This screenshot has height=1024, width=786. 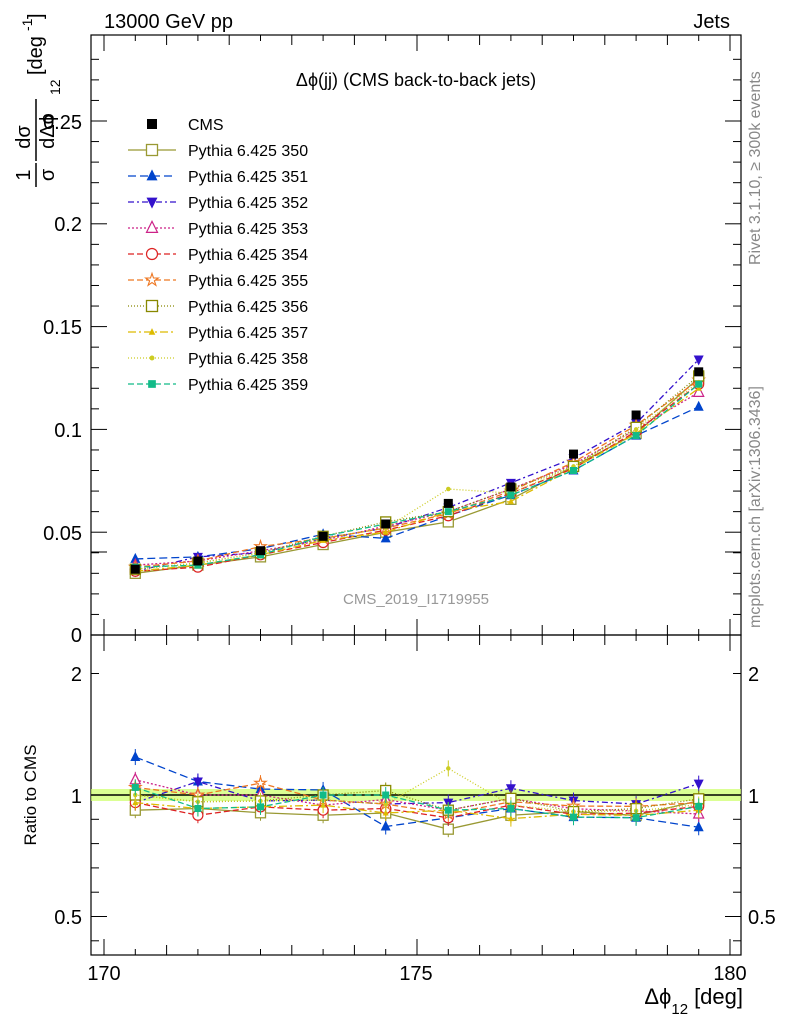 What do you see at coordinates (248, 281) in the screenshot?
I see `legend-label: Pythia 6.425 355` at bounding box center [248, 281].